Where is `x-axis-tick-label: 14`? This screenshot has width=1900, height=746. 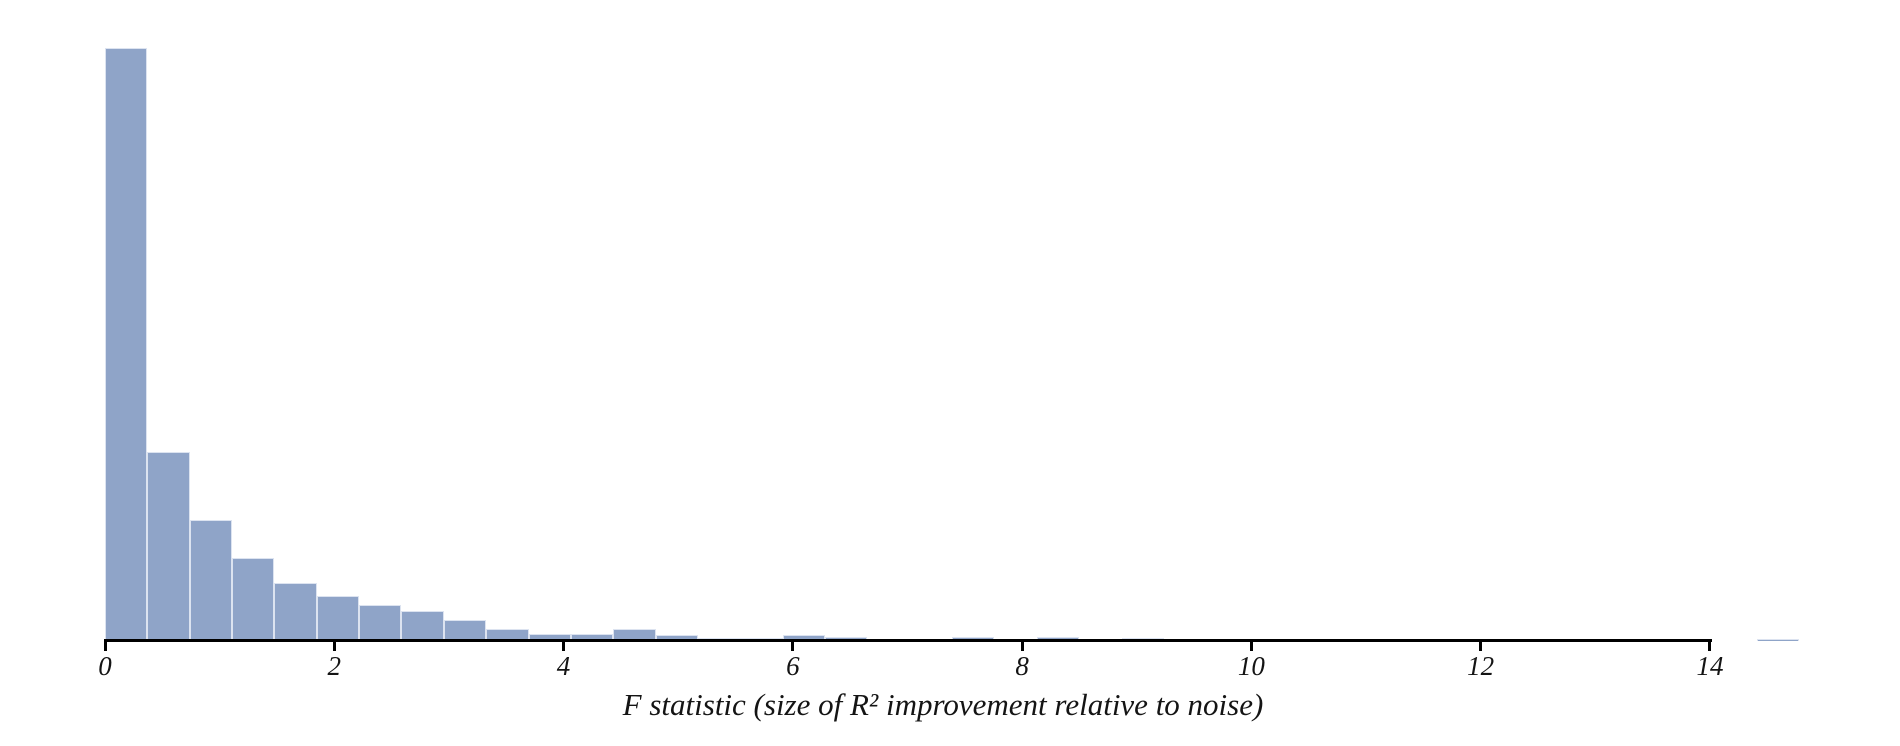
x-axis-tick-label: 14 is located at coordinates (1710, 666).